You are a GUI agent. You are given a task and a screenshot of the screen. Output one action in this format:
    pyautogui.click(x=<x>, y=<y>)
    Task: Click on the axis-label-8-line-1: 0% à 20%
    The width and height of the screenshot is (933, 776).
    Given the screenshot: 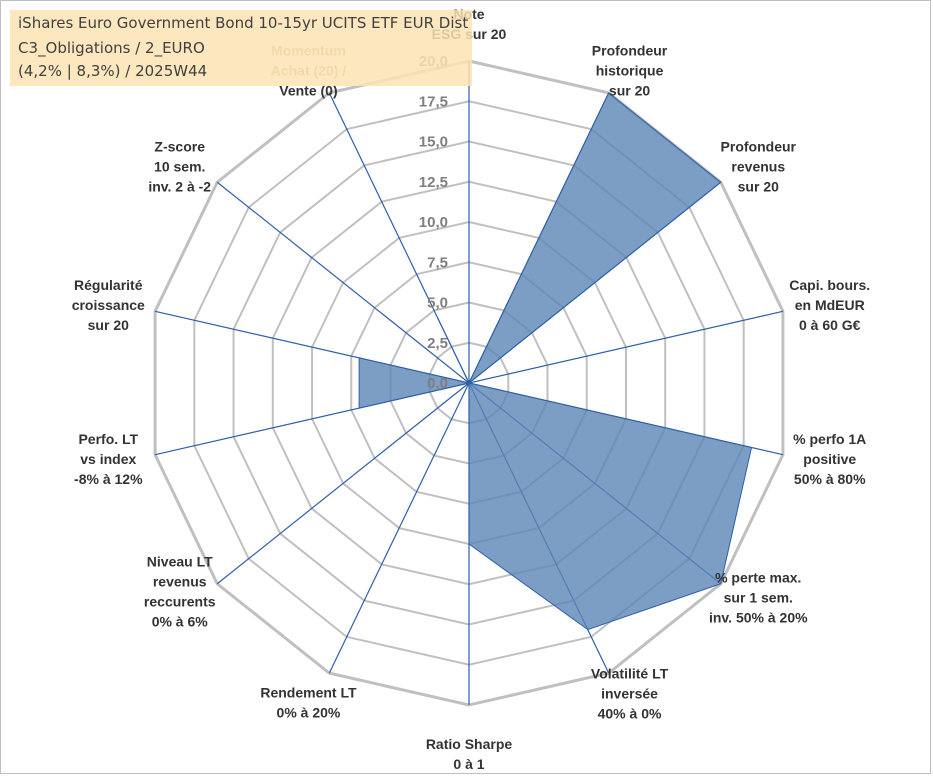 What is the action you would take?
    pyautogui.click(x=309, y=713)
    